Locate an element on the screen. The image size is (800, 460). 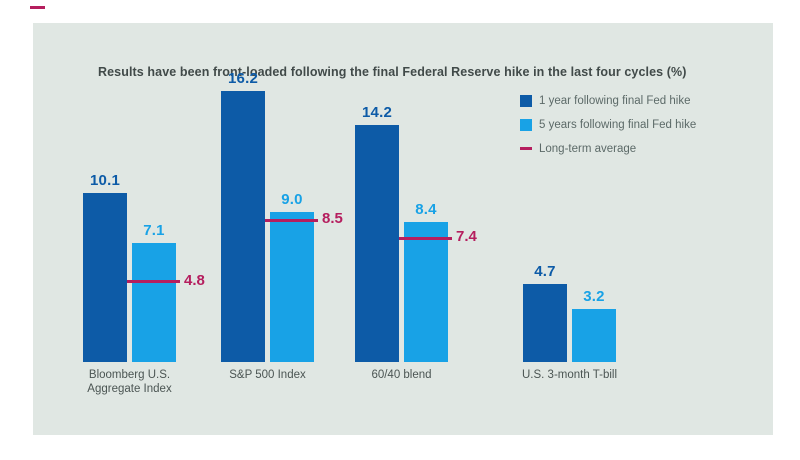
bar-5yr-value-label: 7.1 is located at coordinates (154, 231).